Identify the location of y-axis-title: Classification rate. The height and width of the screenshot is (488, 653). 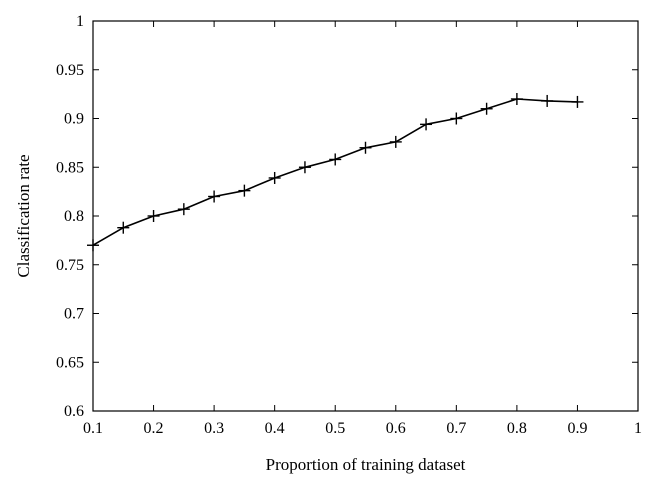
(23, 215).